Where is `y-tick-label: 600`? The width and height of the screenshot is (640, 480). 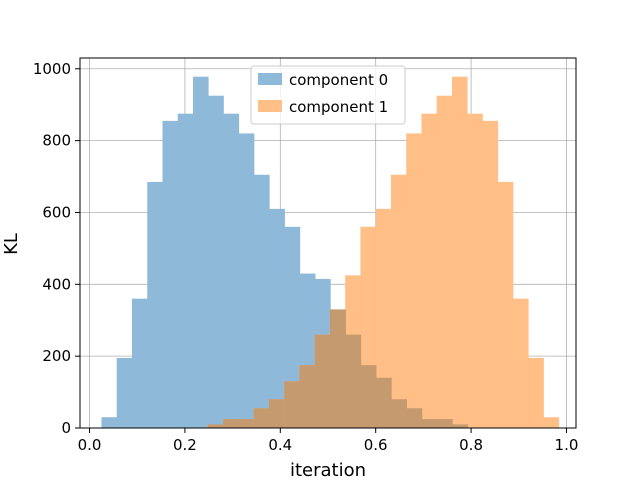
y-tick-label: 600 is located at coordinates (56, 212).